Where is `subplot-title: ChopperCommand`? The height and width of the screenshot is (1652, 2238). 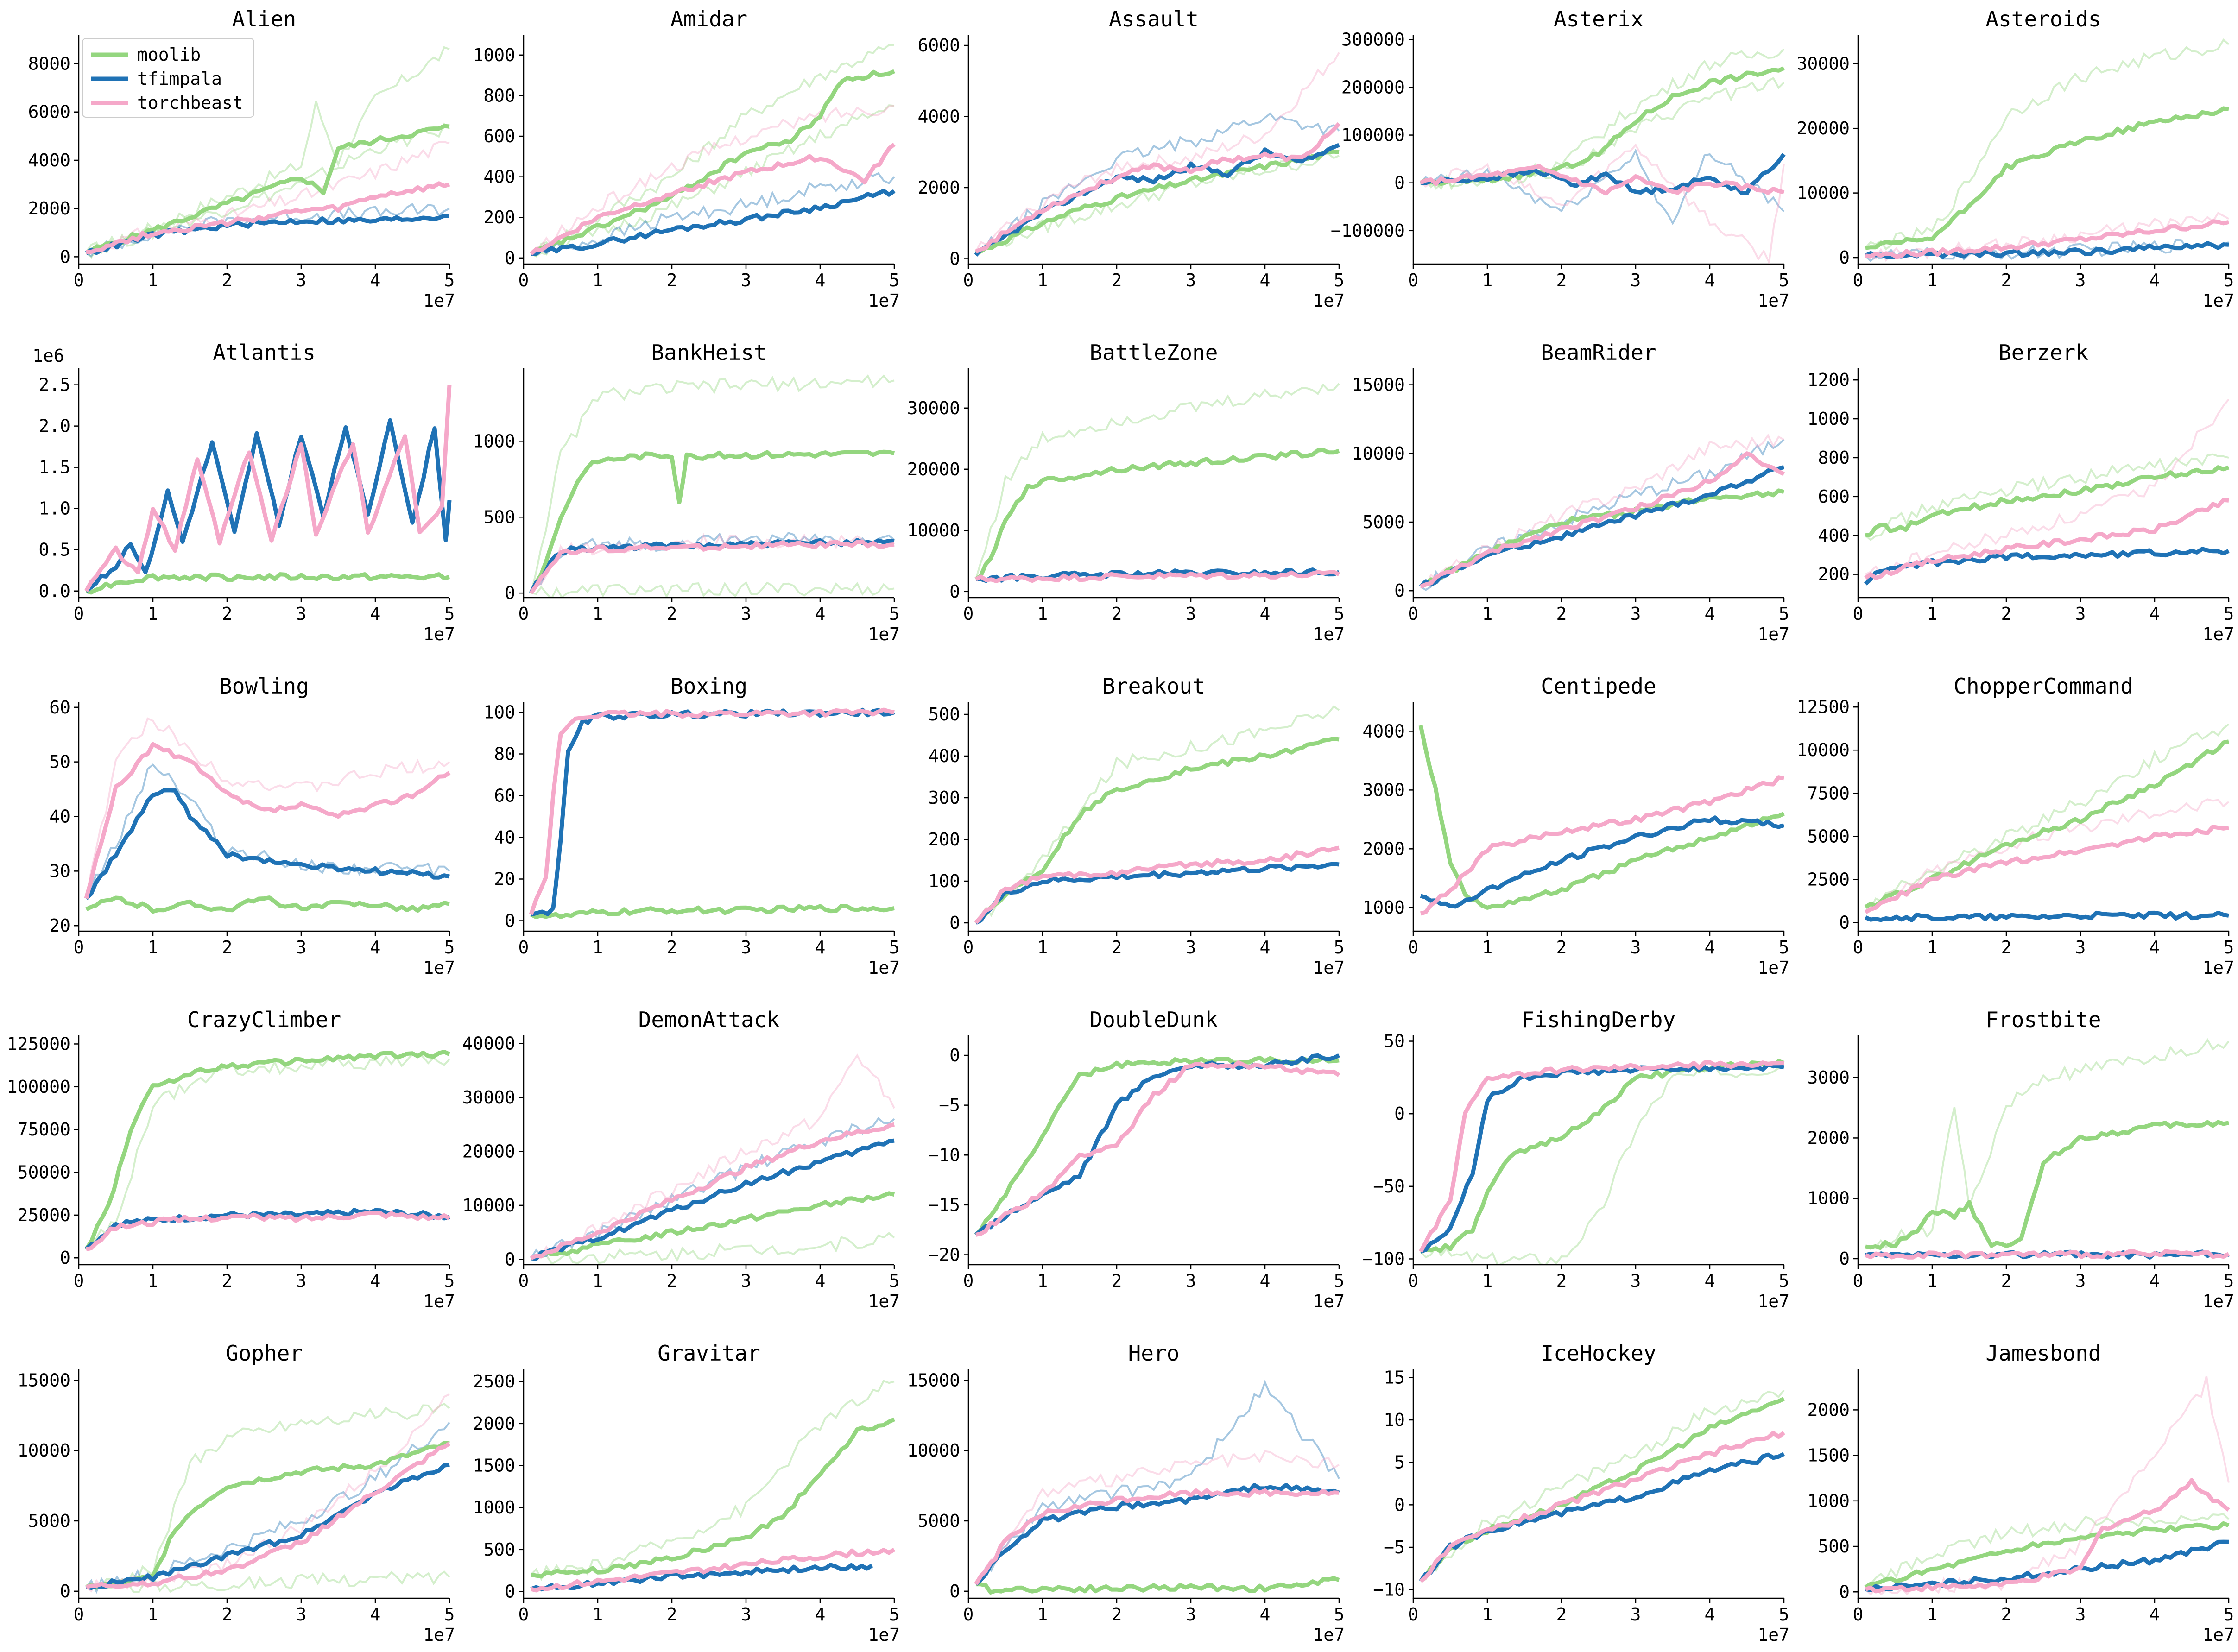 subplot-title: ChopperCommand is located at coordinates (2043, 687).